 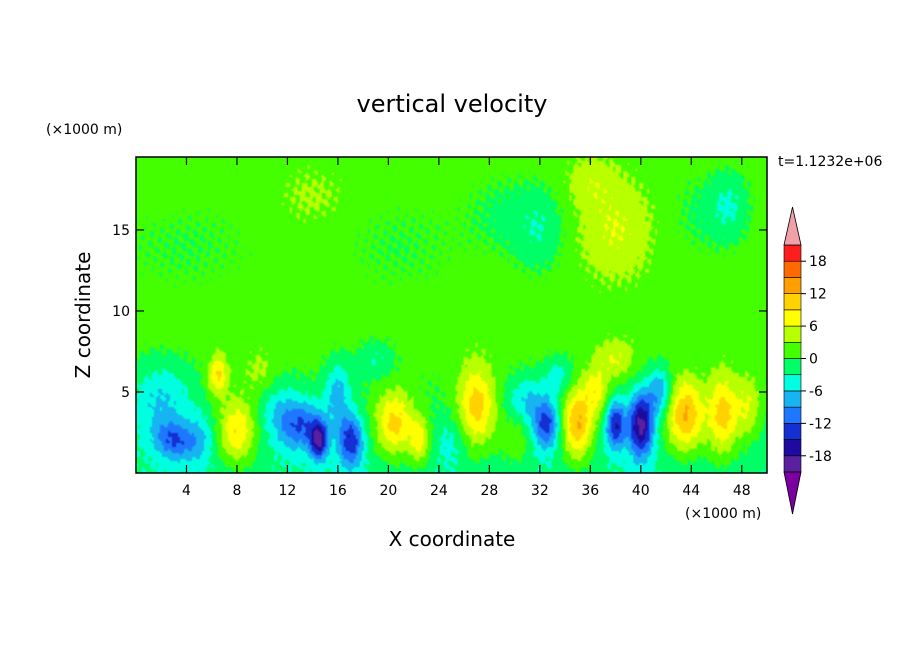 I want to click on y-axis-label: Z coordinate, so click(x=83, y=315).